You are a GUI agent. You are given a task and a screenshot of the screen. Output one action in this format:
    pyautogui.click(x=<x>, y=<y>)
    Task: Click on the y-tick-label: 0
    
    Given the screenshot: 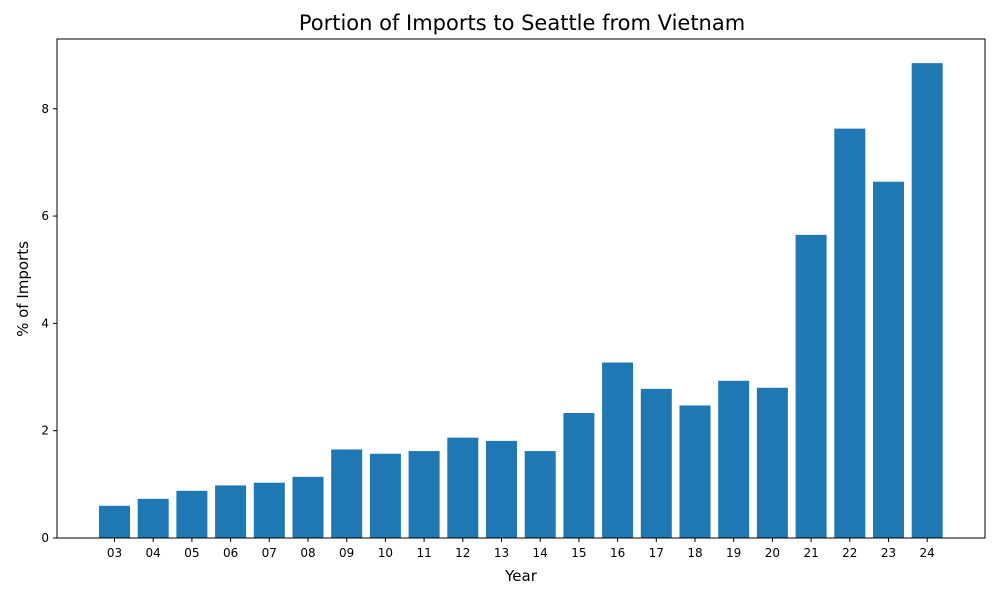 What is the action you would take?
    pyautogui.click(x=45, y=538)
    